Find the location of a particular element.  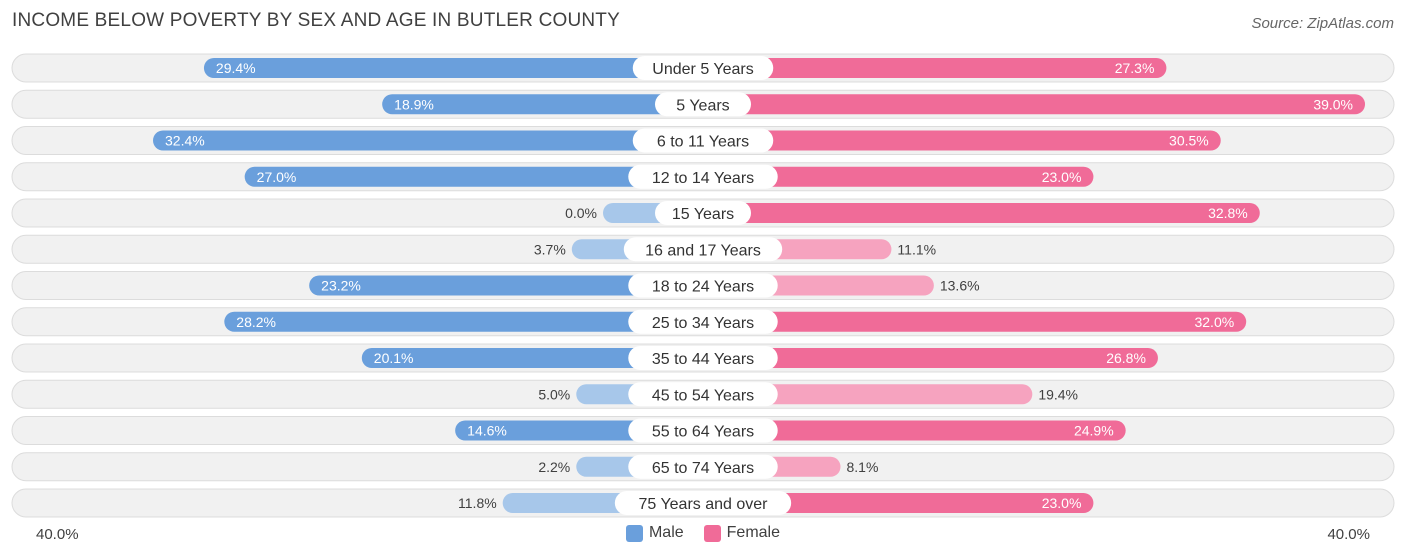

category-label: 18 to 24 Years is located at coordinates (703, 287).